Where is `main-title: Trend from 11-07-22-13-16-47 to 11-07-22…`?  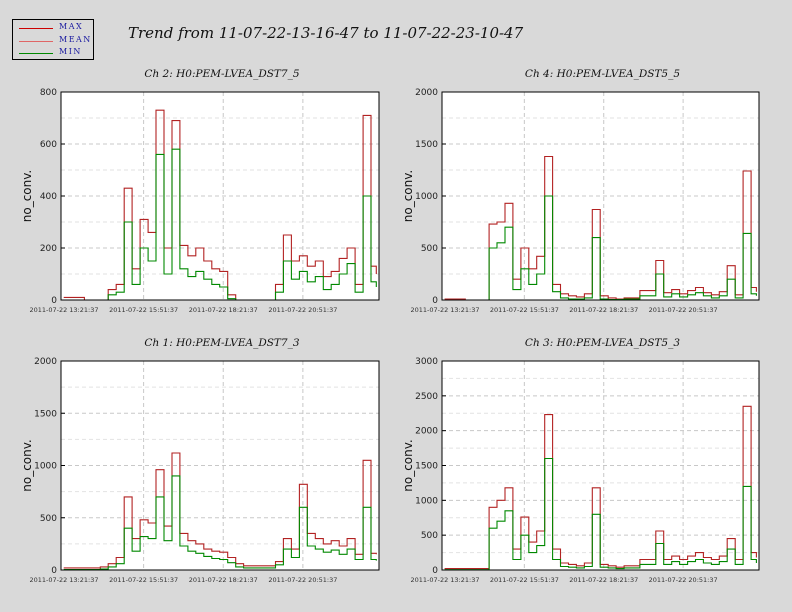 main-title: Trend from 11-07-22-13-16-47 to 11-07-22… is located at coordinates (326, 33).